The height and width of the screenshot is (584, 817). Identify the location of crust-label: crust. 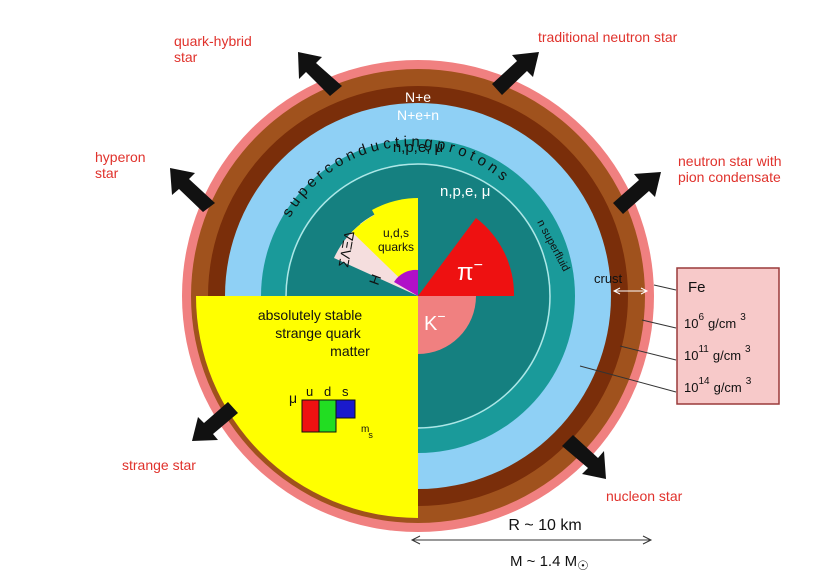
(608, 278).